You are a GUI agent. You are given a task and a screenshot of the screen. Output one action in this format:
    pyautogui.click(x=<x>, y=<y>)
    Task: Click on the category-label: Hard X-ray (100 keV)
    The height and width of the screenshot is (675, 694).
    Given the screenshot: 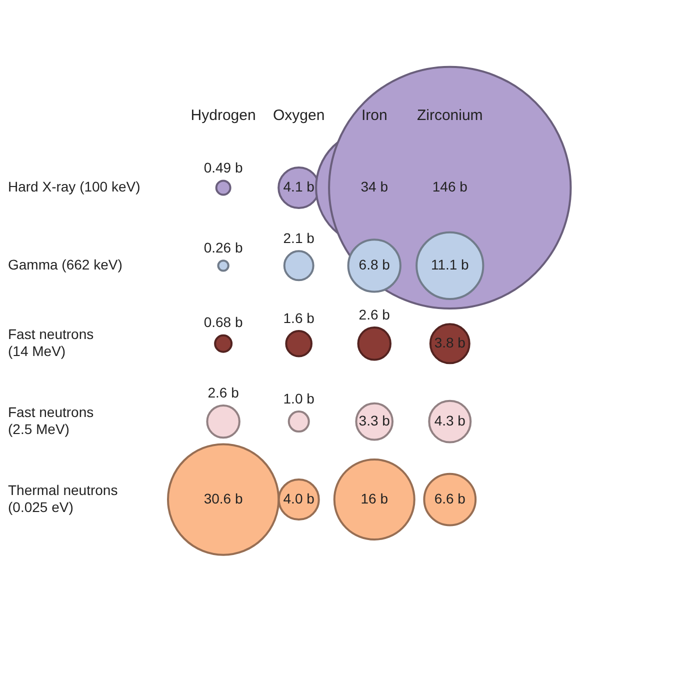 What is the action you would take?
    pyautogui.click(x=74, y=186)
    